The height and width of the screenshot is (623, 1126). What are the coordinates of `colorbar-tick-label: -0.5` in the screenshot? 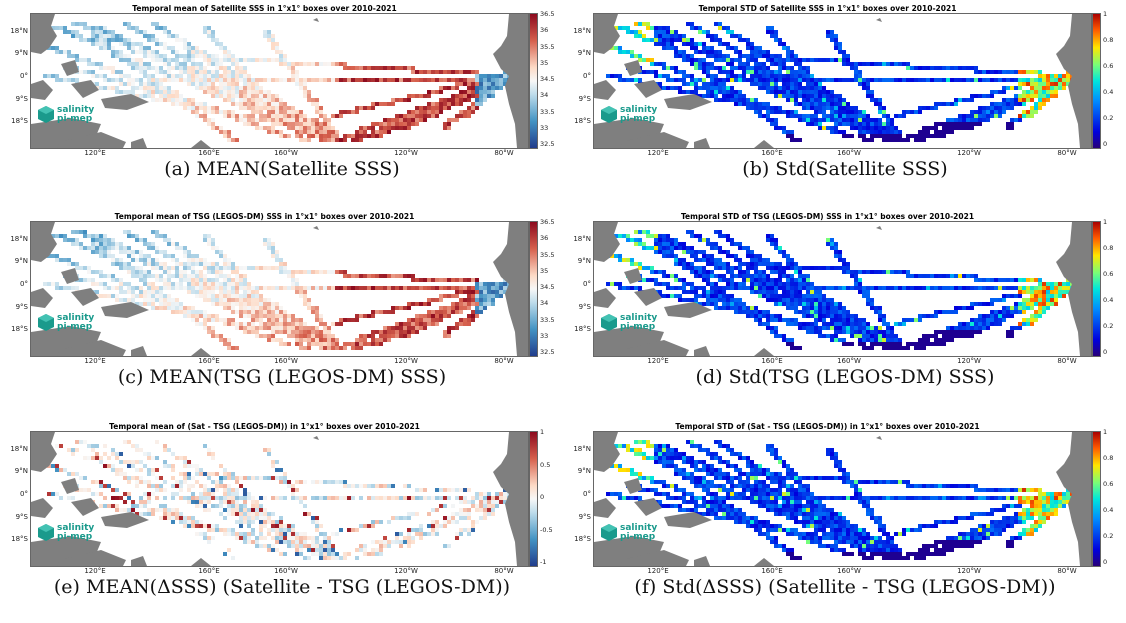 It's located at (546, 529).